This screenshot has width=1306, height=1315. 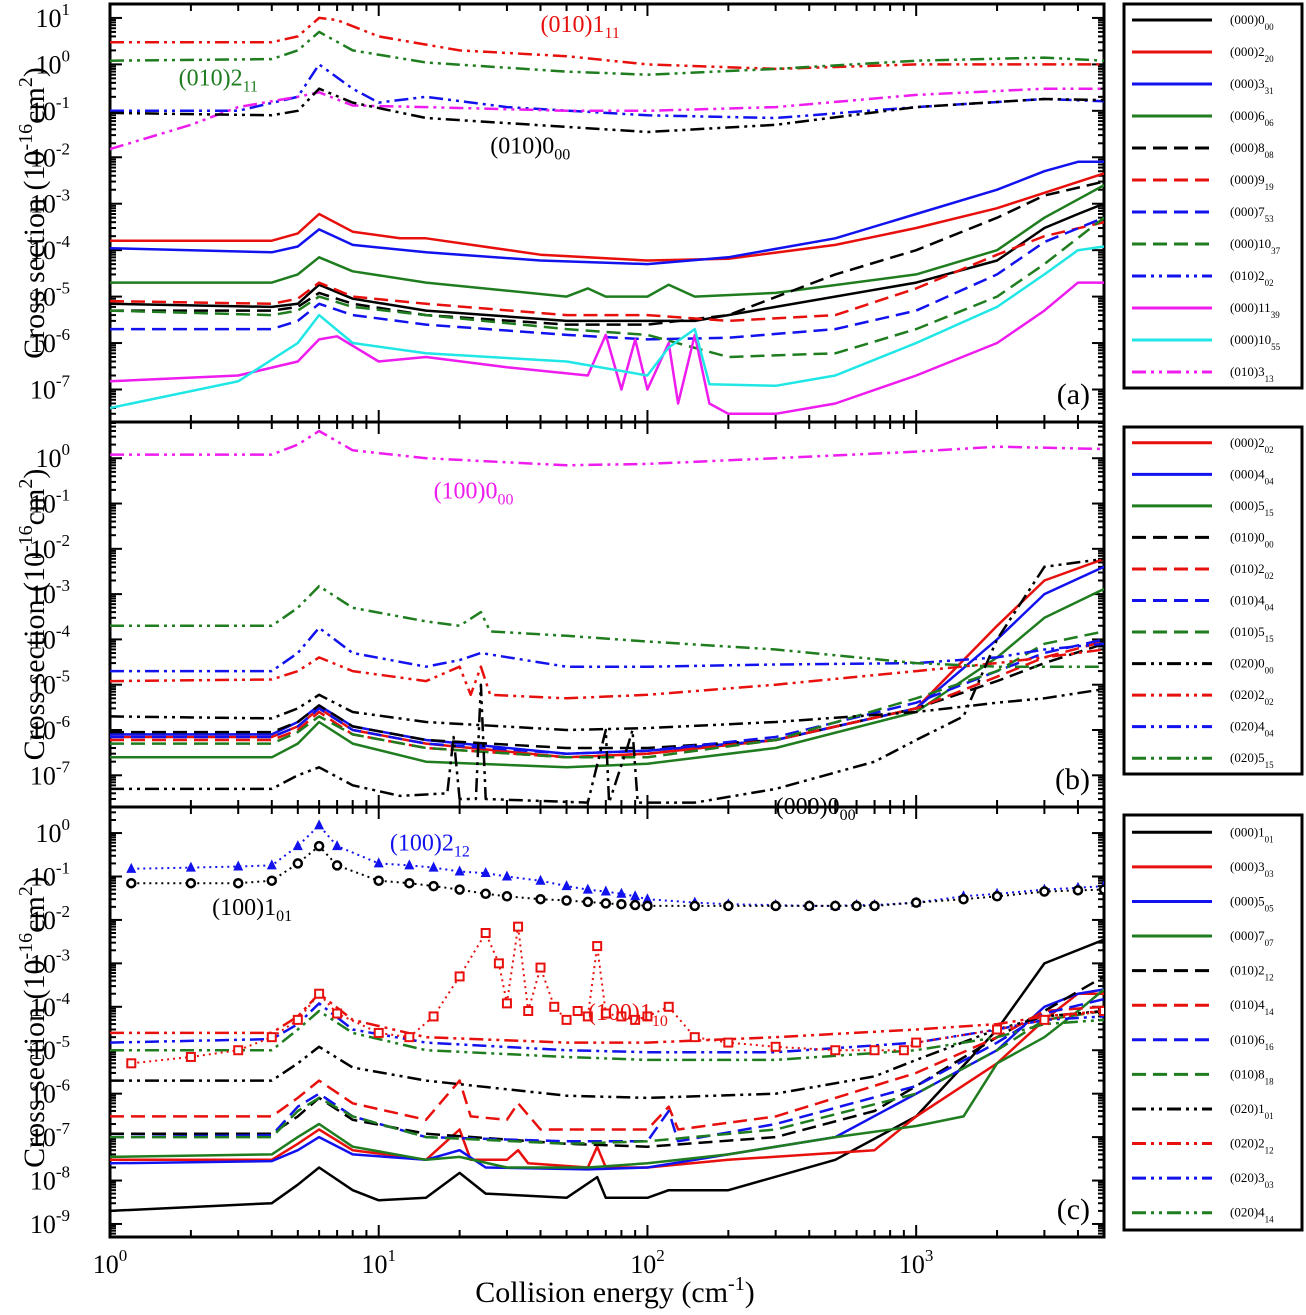 I want to click on legend-label: (020)212, so click(x=1252, y=1146).